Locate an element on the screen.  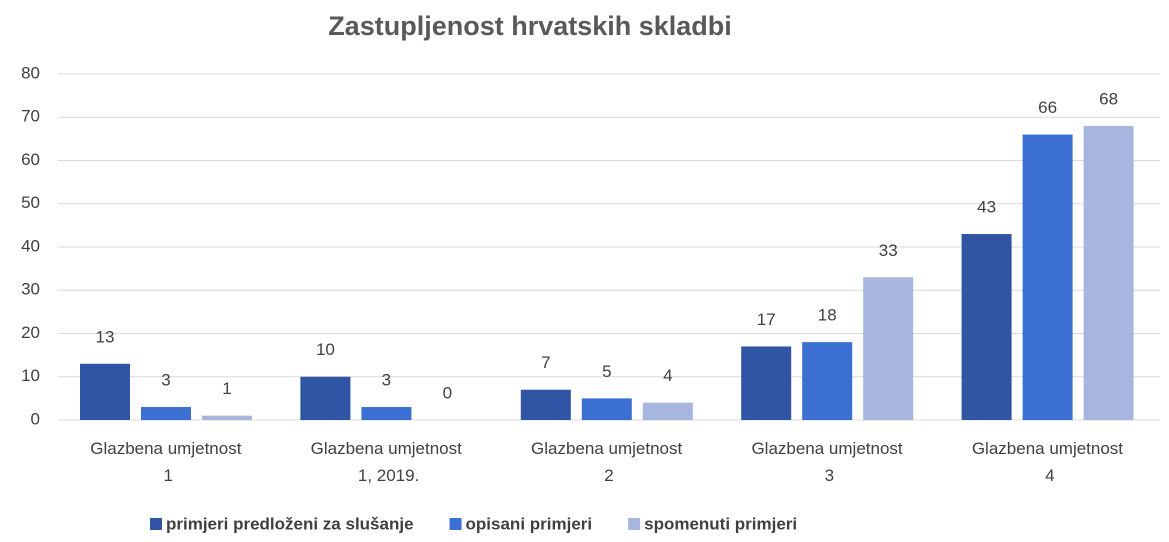
legend-label: spomenuti primjeri is located at coordinates (720, 523).